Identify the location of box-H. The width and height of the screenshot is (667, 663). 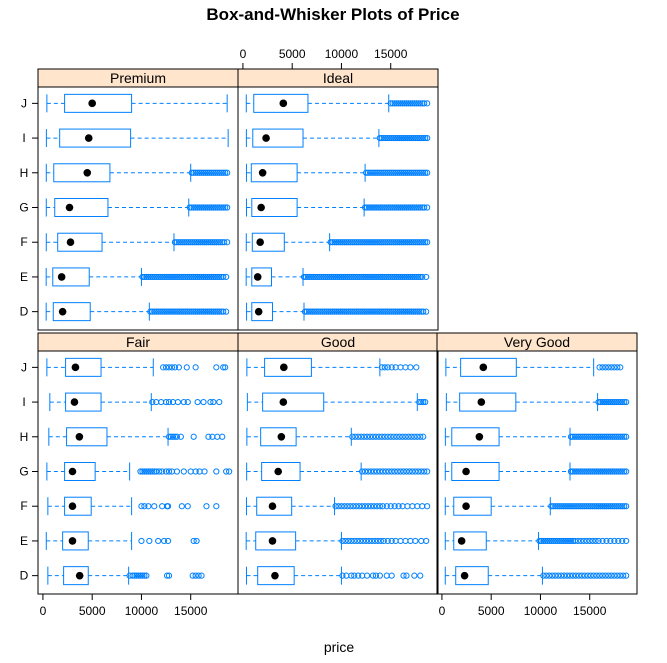
(537, 437).